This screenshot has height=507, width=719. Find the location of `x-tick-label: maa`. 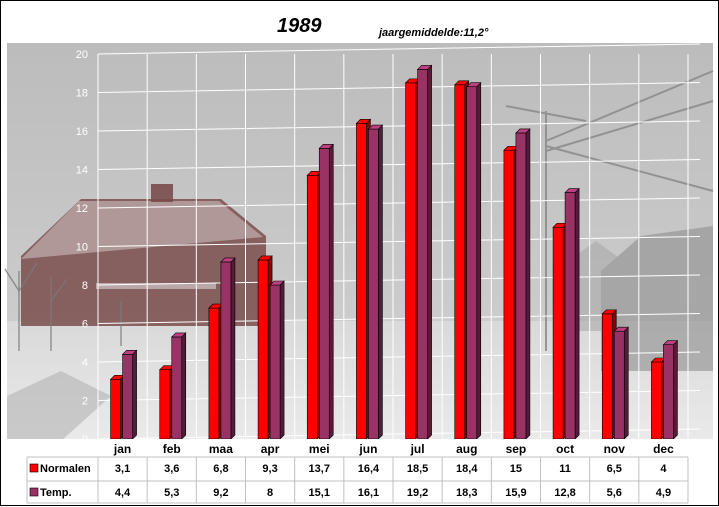

x-tick-label: maa is located at coordinates (221, 449).